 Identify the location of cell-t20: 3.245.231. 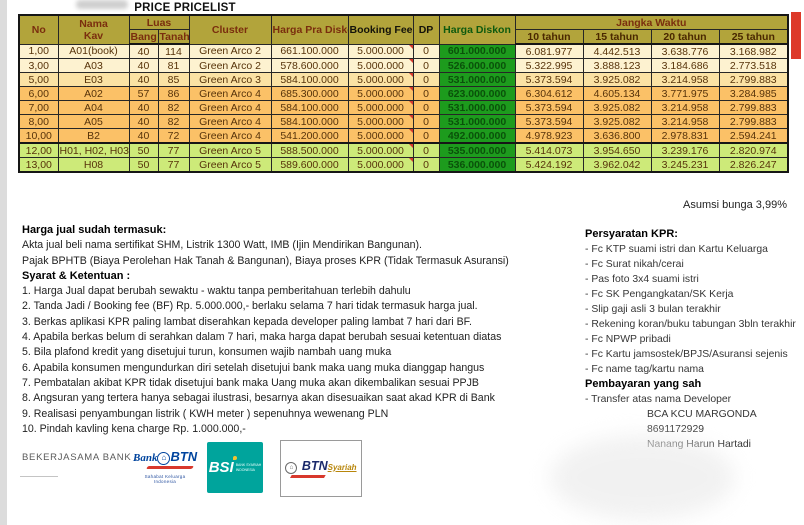
(685, 165).